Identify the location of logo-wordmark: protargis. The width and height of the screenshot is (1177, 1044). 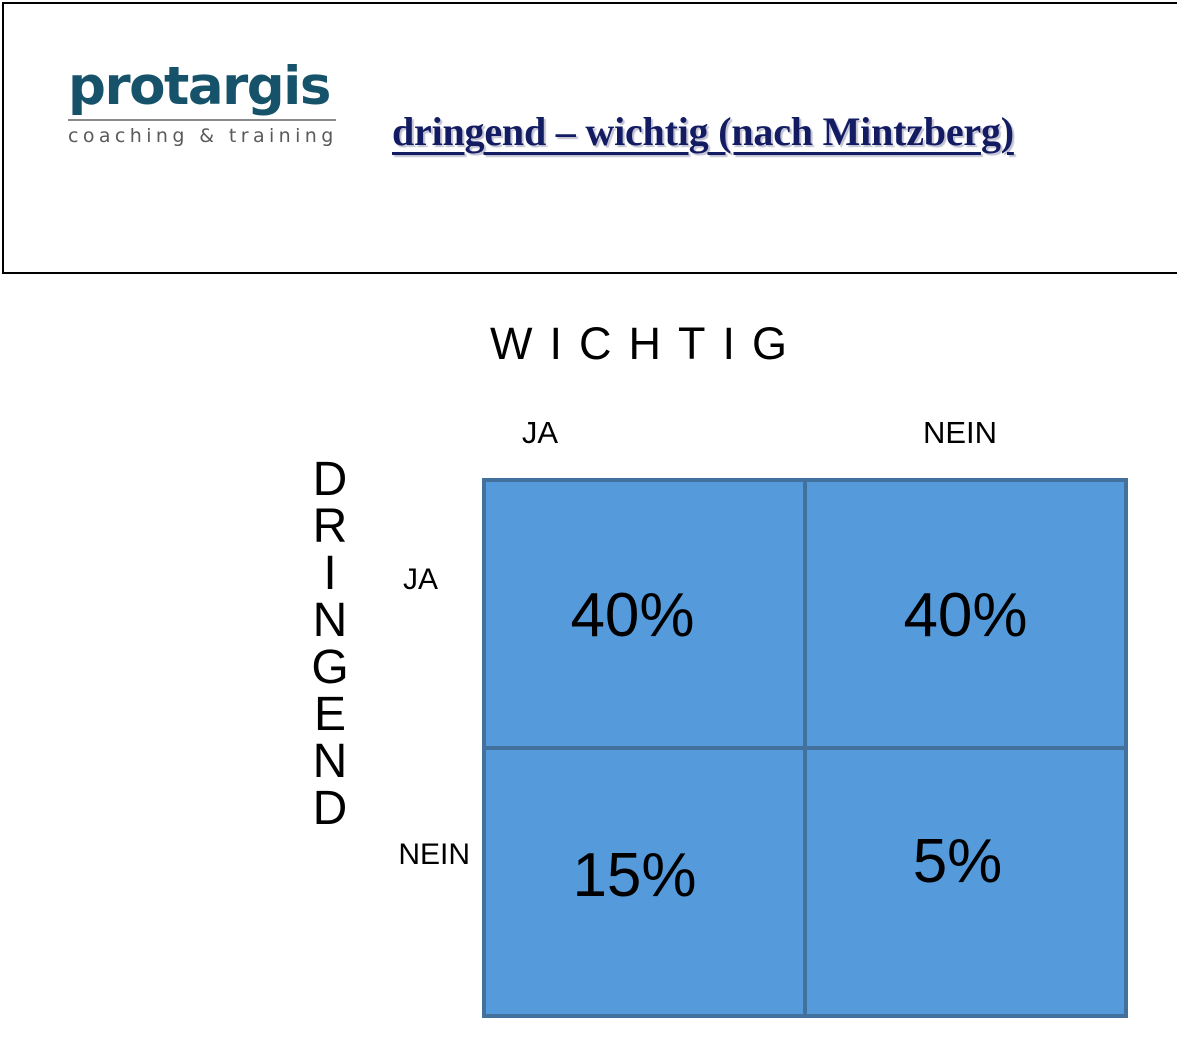
(199, 86).